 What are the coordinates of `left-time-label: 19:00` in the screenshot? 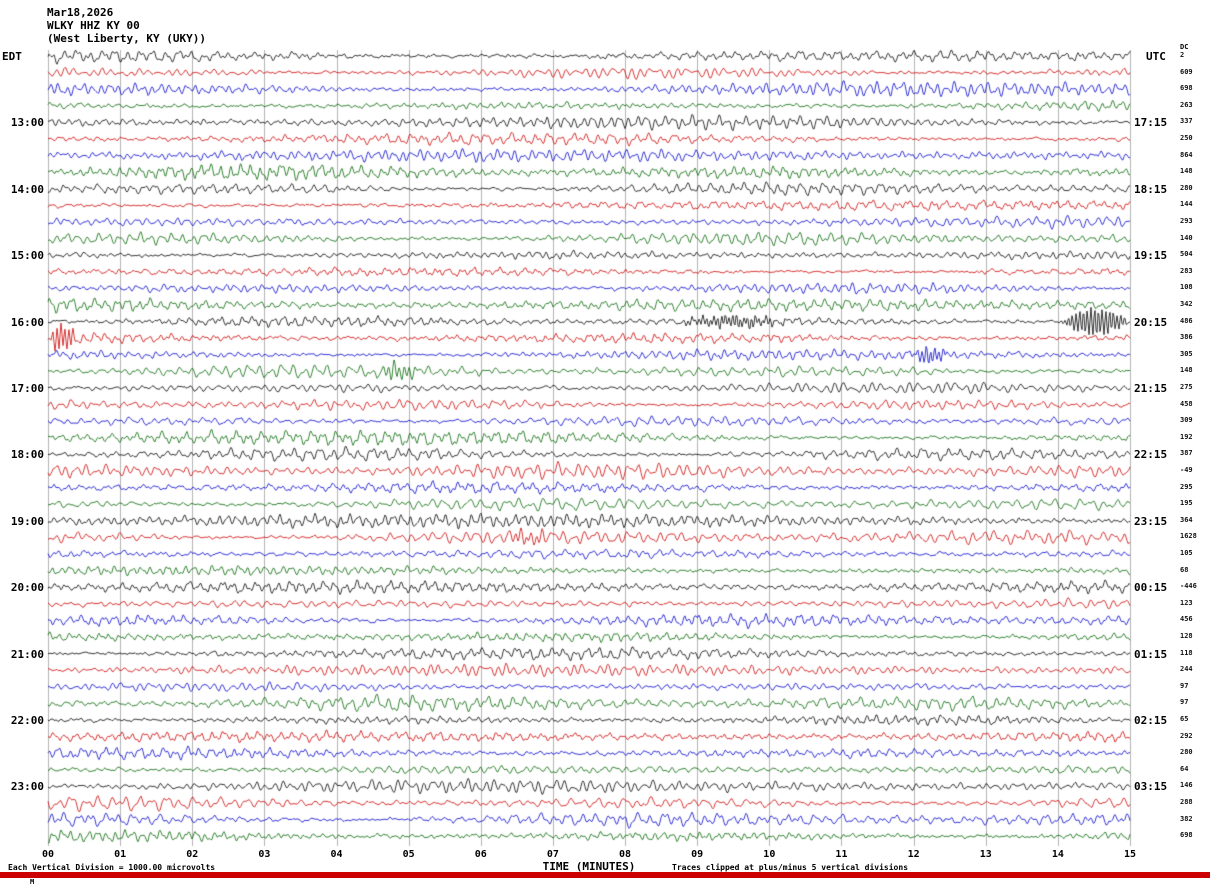 It's located at (27, 521).